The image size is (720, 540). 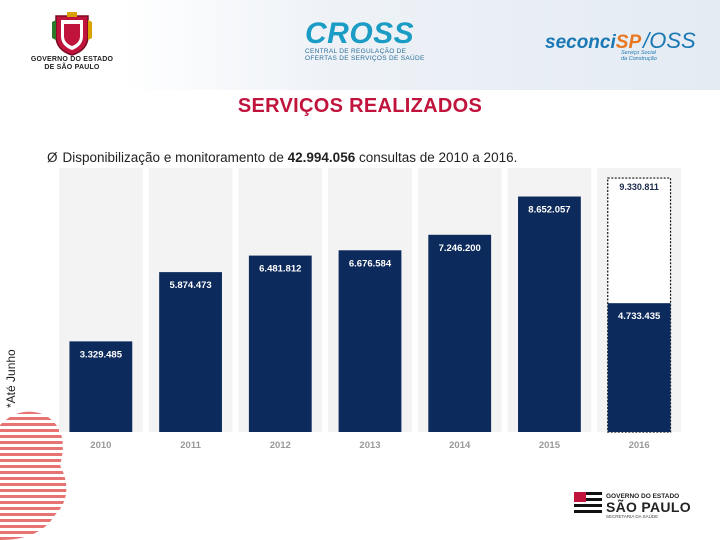 I want to click on header-background, so click(x=420, y=45).